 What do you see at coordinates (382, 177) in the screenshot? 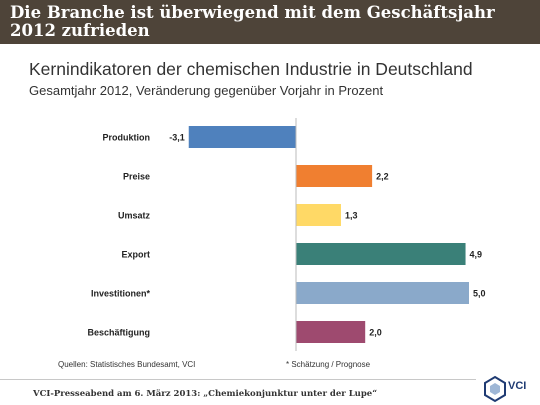
I see `value-label-1: 2,2` at bounding box center [382, 177].